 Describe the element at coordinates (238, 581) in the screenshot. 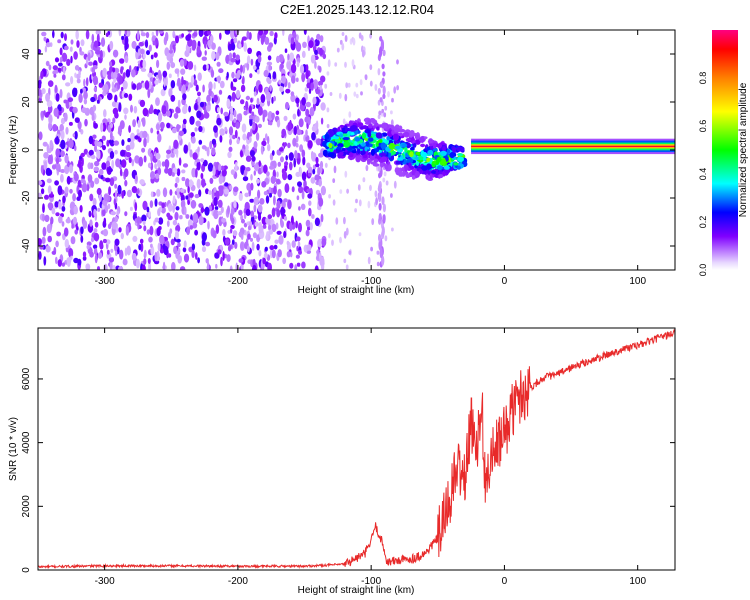

I see `x-tick-label: -200` at that location.